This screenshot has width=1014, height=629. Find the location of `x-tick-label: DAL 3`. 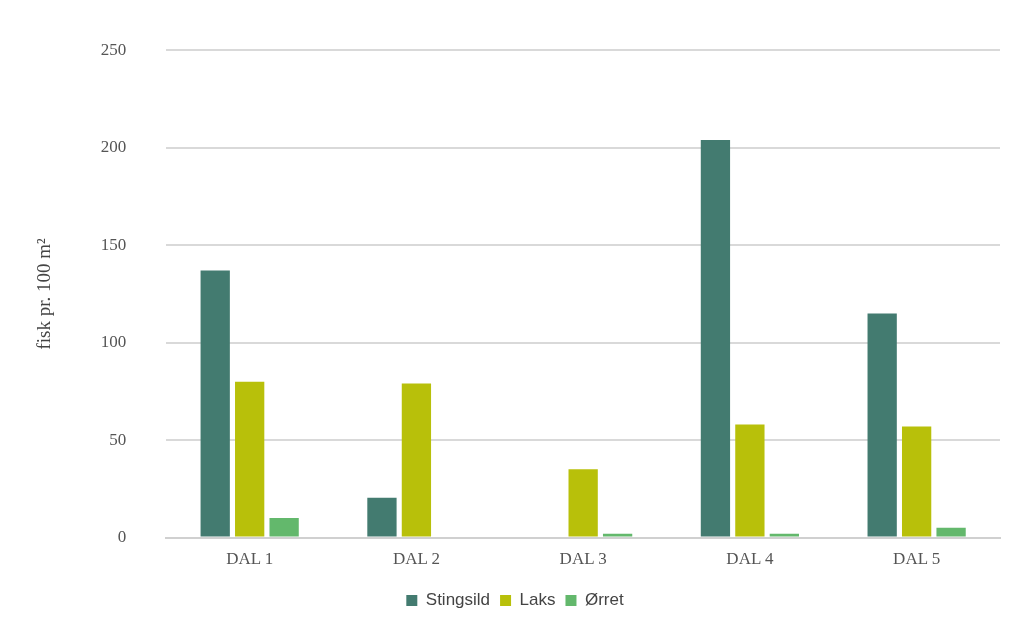

x-tick-label: DAL 3 is located at coordinates (583, 559).